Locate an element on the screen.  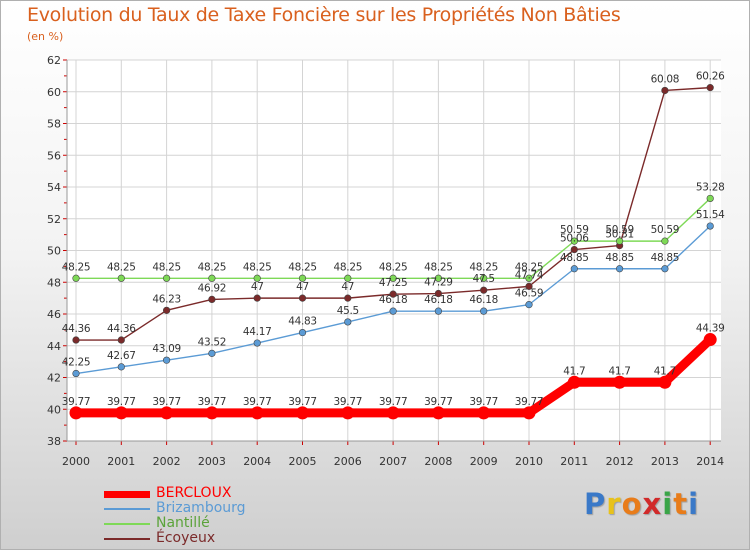
data-label: 50.06 is located at coordinates (574, 239).